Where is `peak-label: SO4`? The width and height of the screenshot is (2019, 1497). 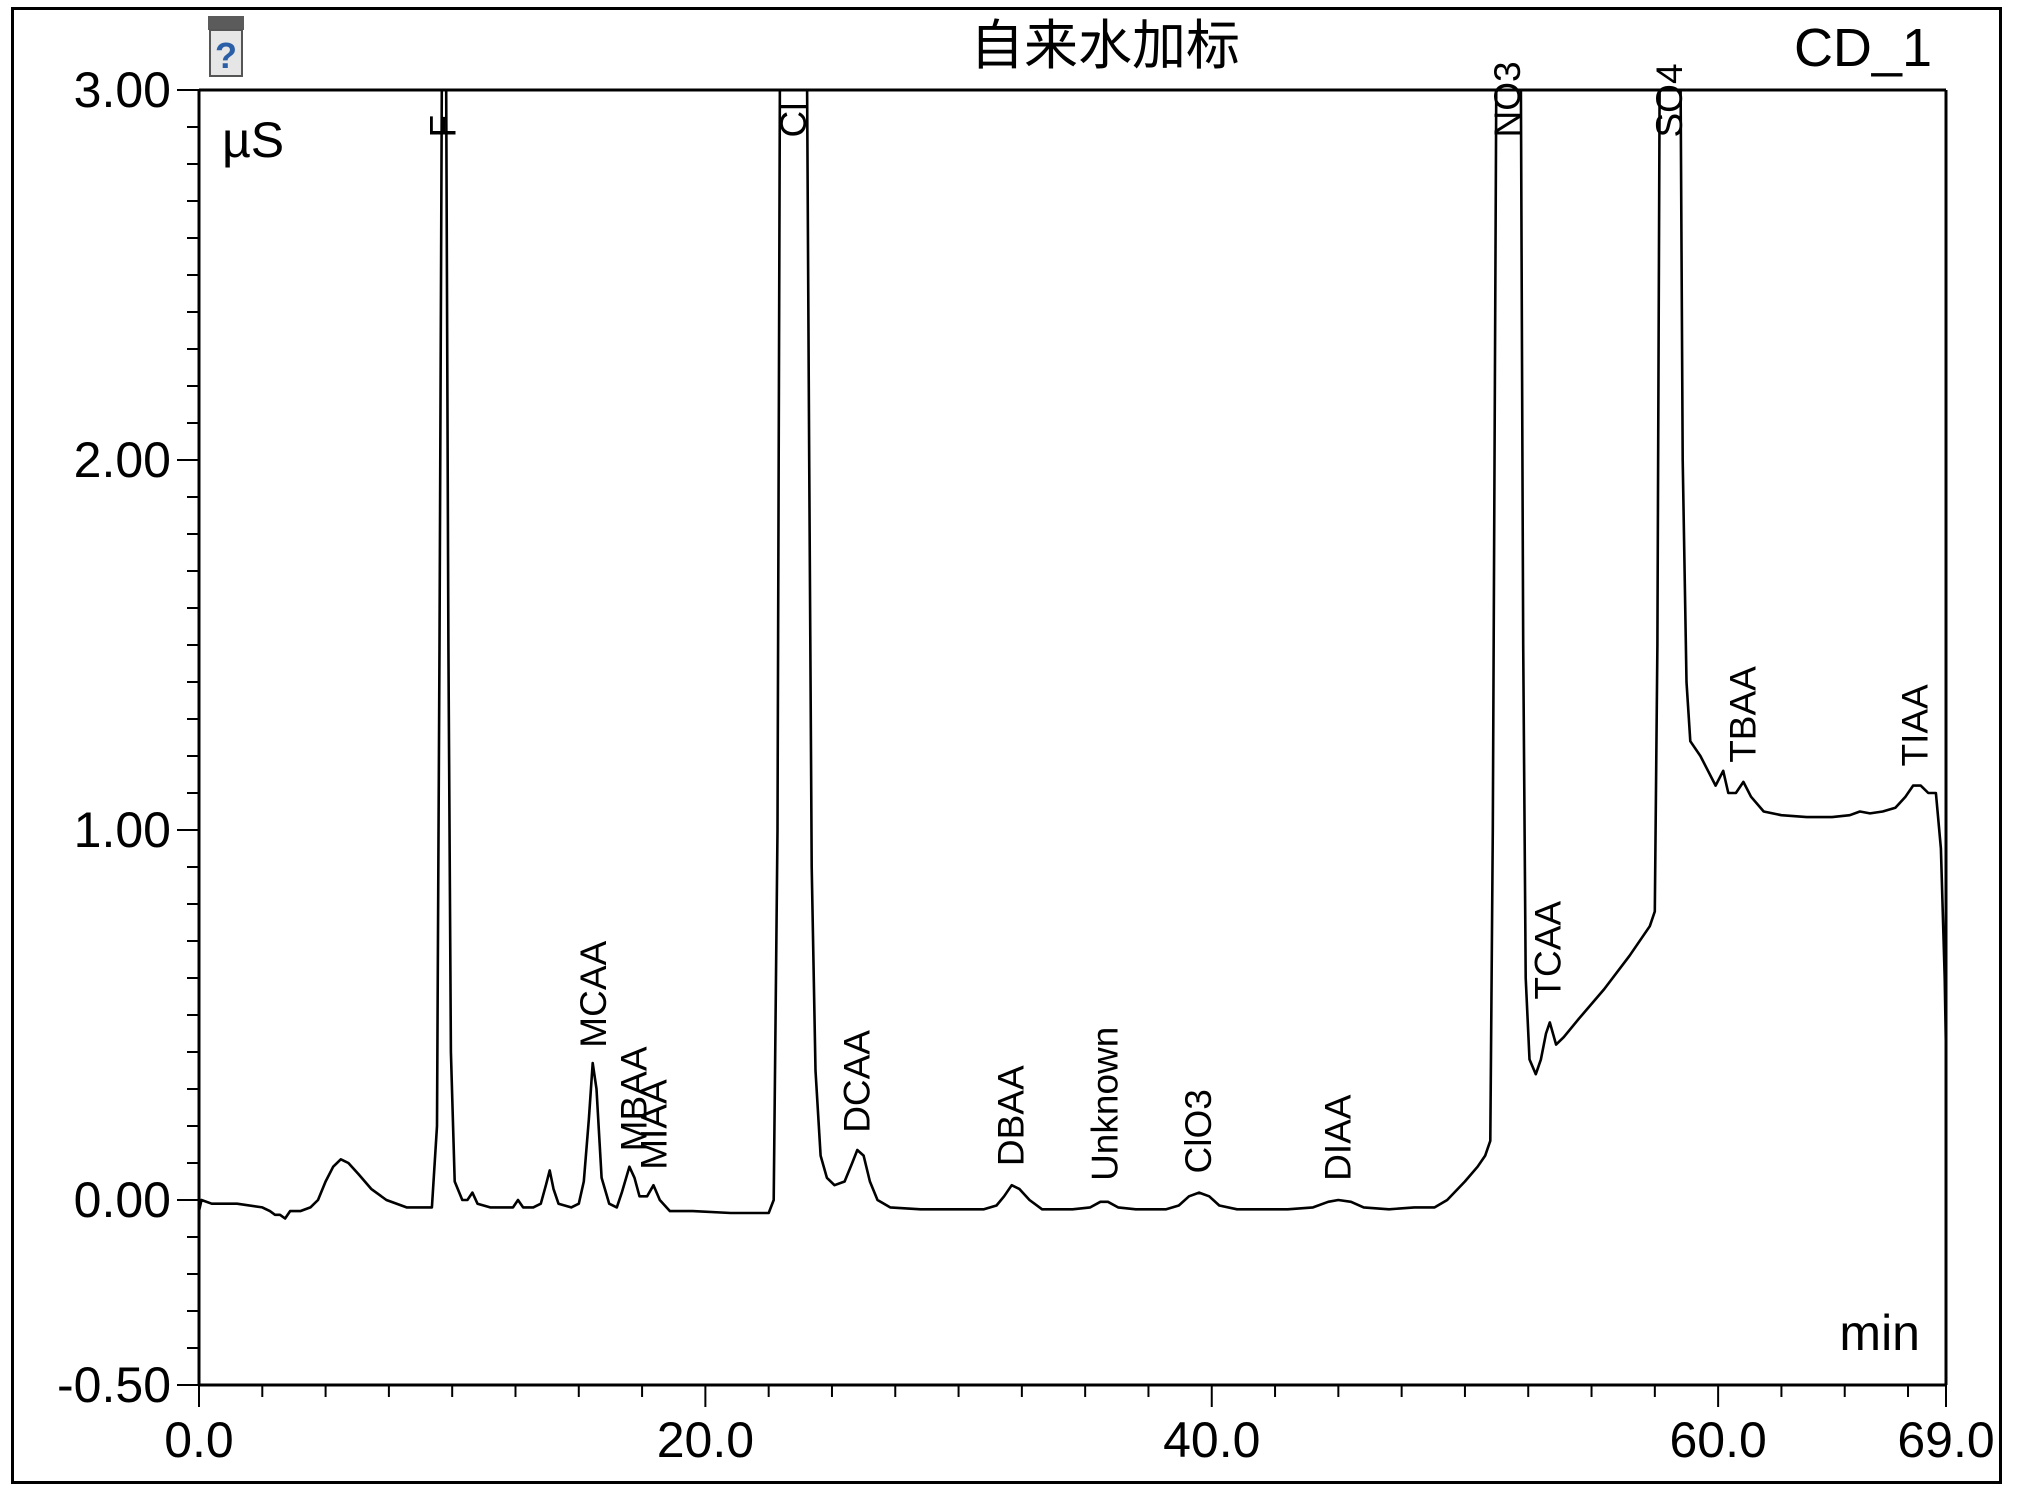
peak-label: SO4 is located at coordinates (1669, 100).